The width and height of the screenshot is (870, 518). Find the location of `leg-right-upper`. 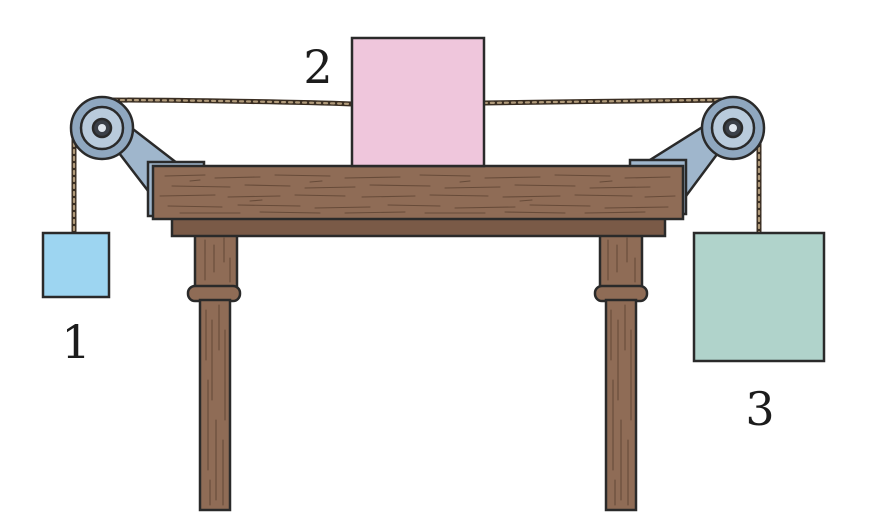

leg-right-upper is located at coordinates (621, 262).